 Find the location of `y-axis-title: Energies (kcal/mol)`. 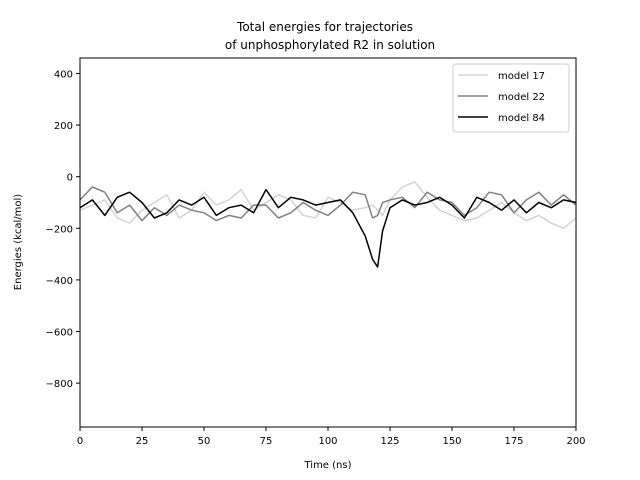

y-axis-title: Energies (kcal/mol) is located at coordinates (18, 242).